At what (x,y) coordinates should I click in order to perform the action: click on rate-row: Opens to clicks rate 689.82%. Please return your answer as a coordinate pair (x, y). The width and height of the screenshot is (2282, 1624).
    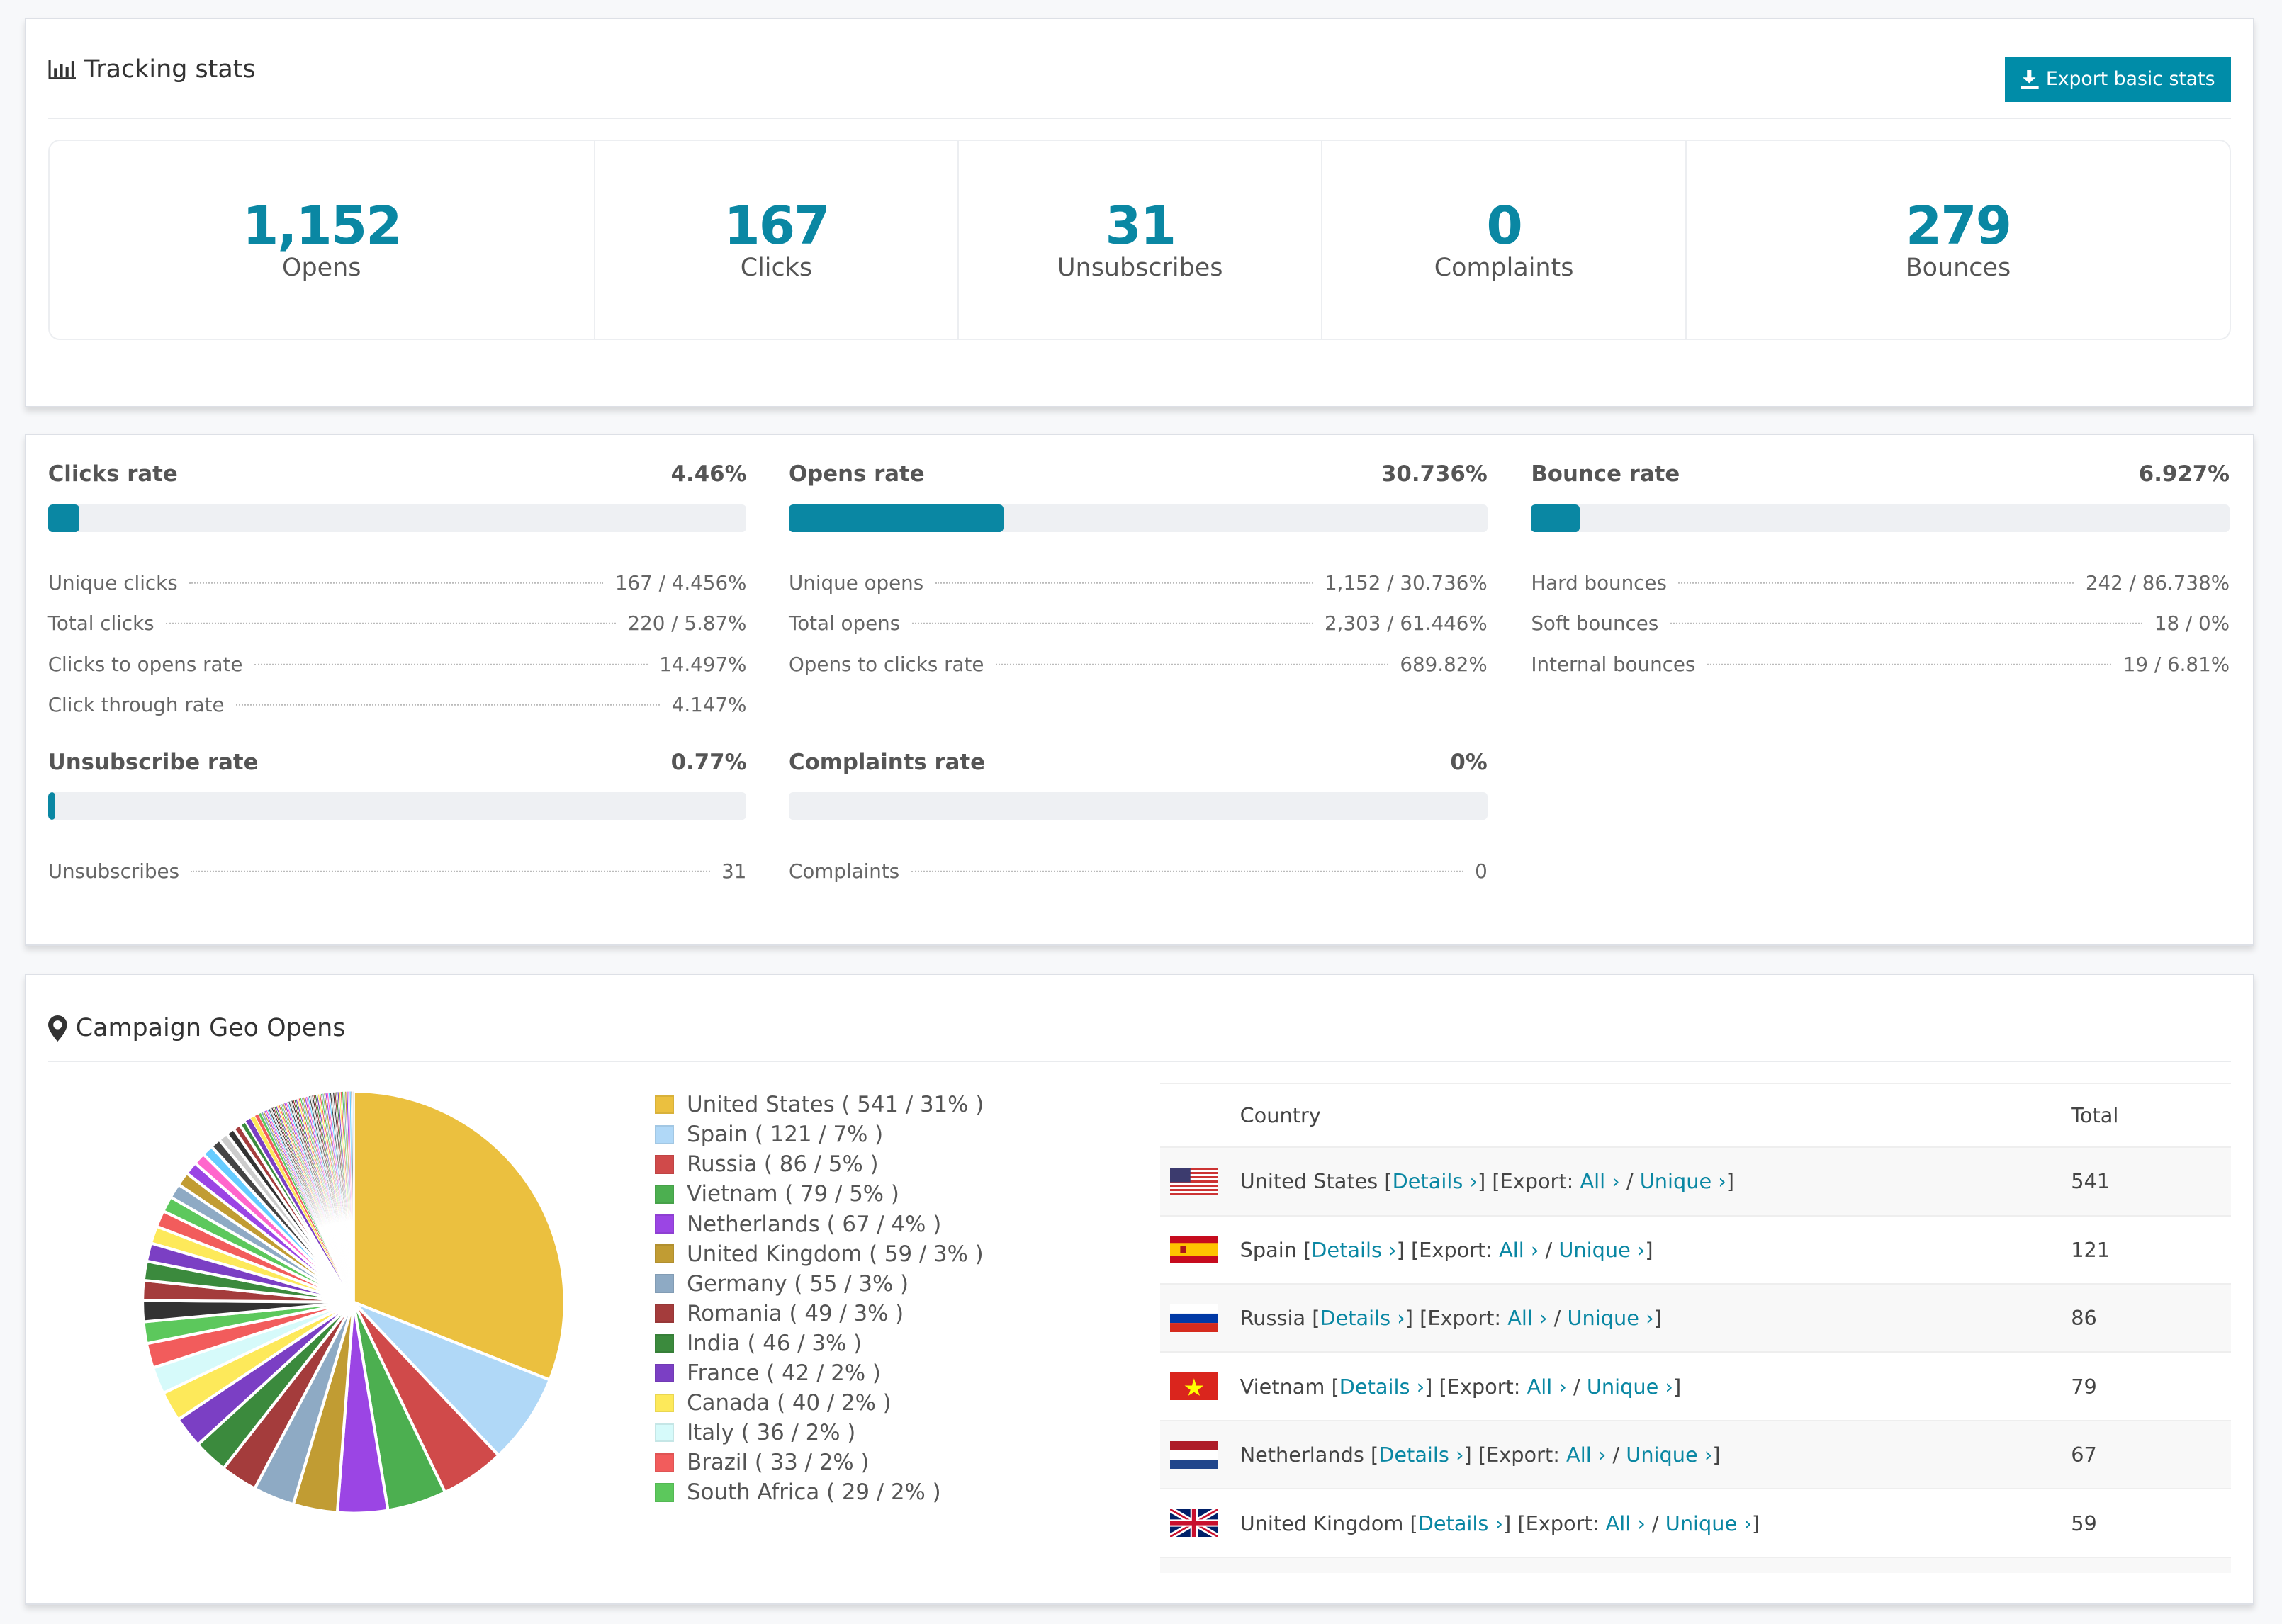
    Looking at the image, I should click on (1138, 665).